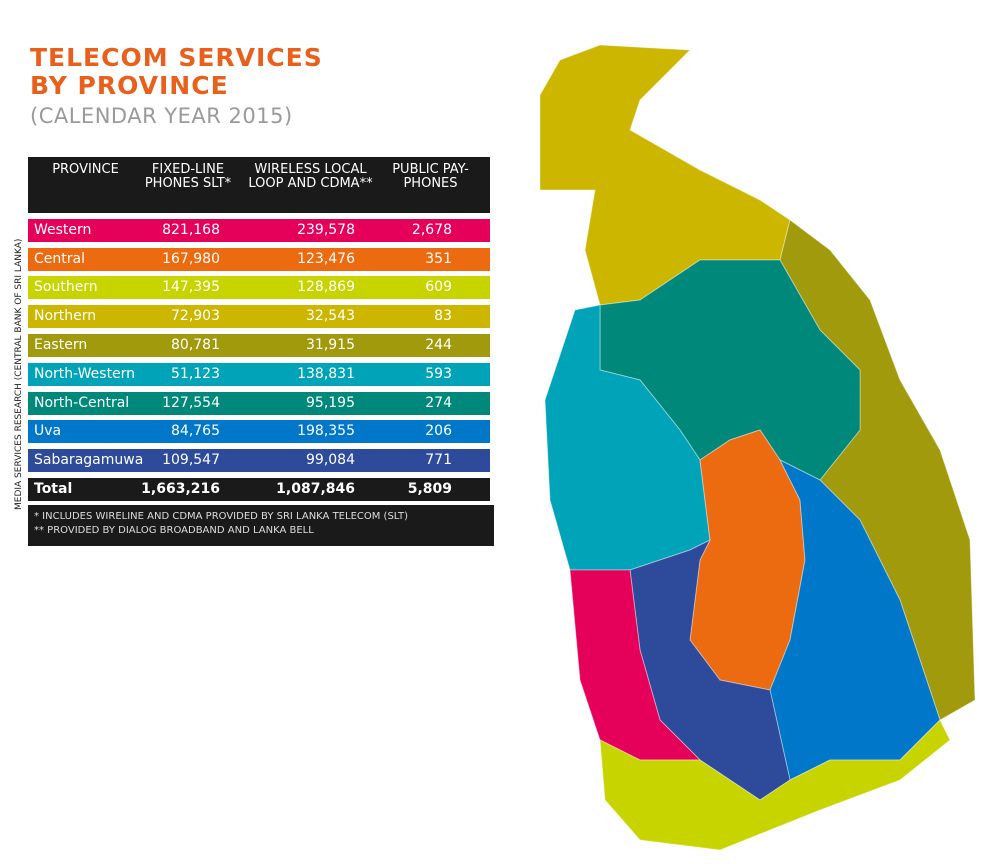  What do you see at coordinates (161, 116) in the screenshot?
I see `subtitle: (CALENDAR YEAR 2015)` at bounding box center [161, 116].